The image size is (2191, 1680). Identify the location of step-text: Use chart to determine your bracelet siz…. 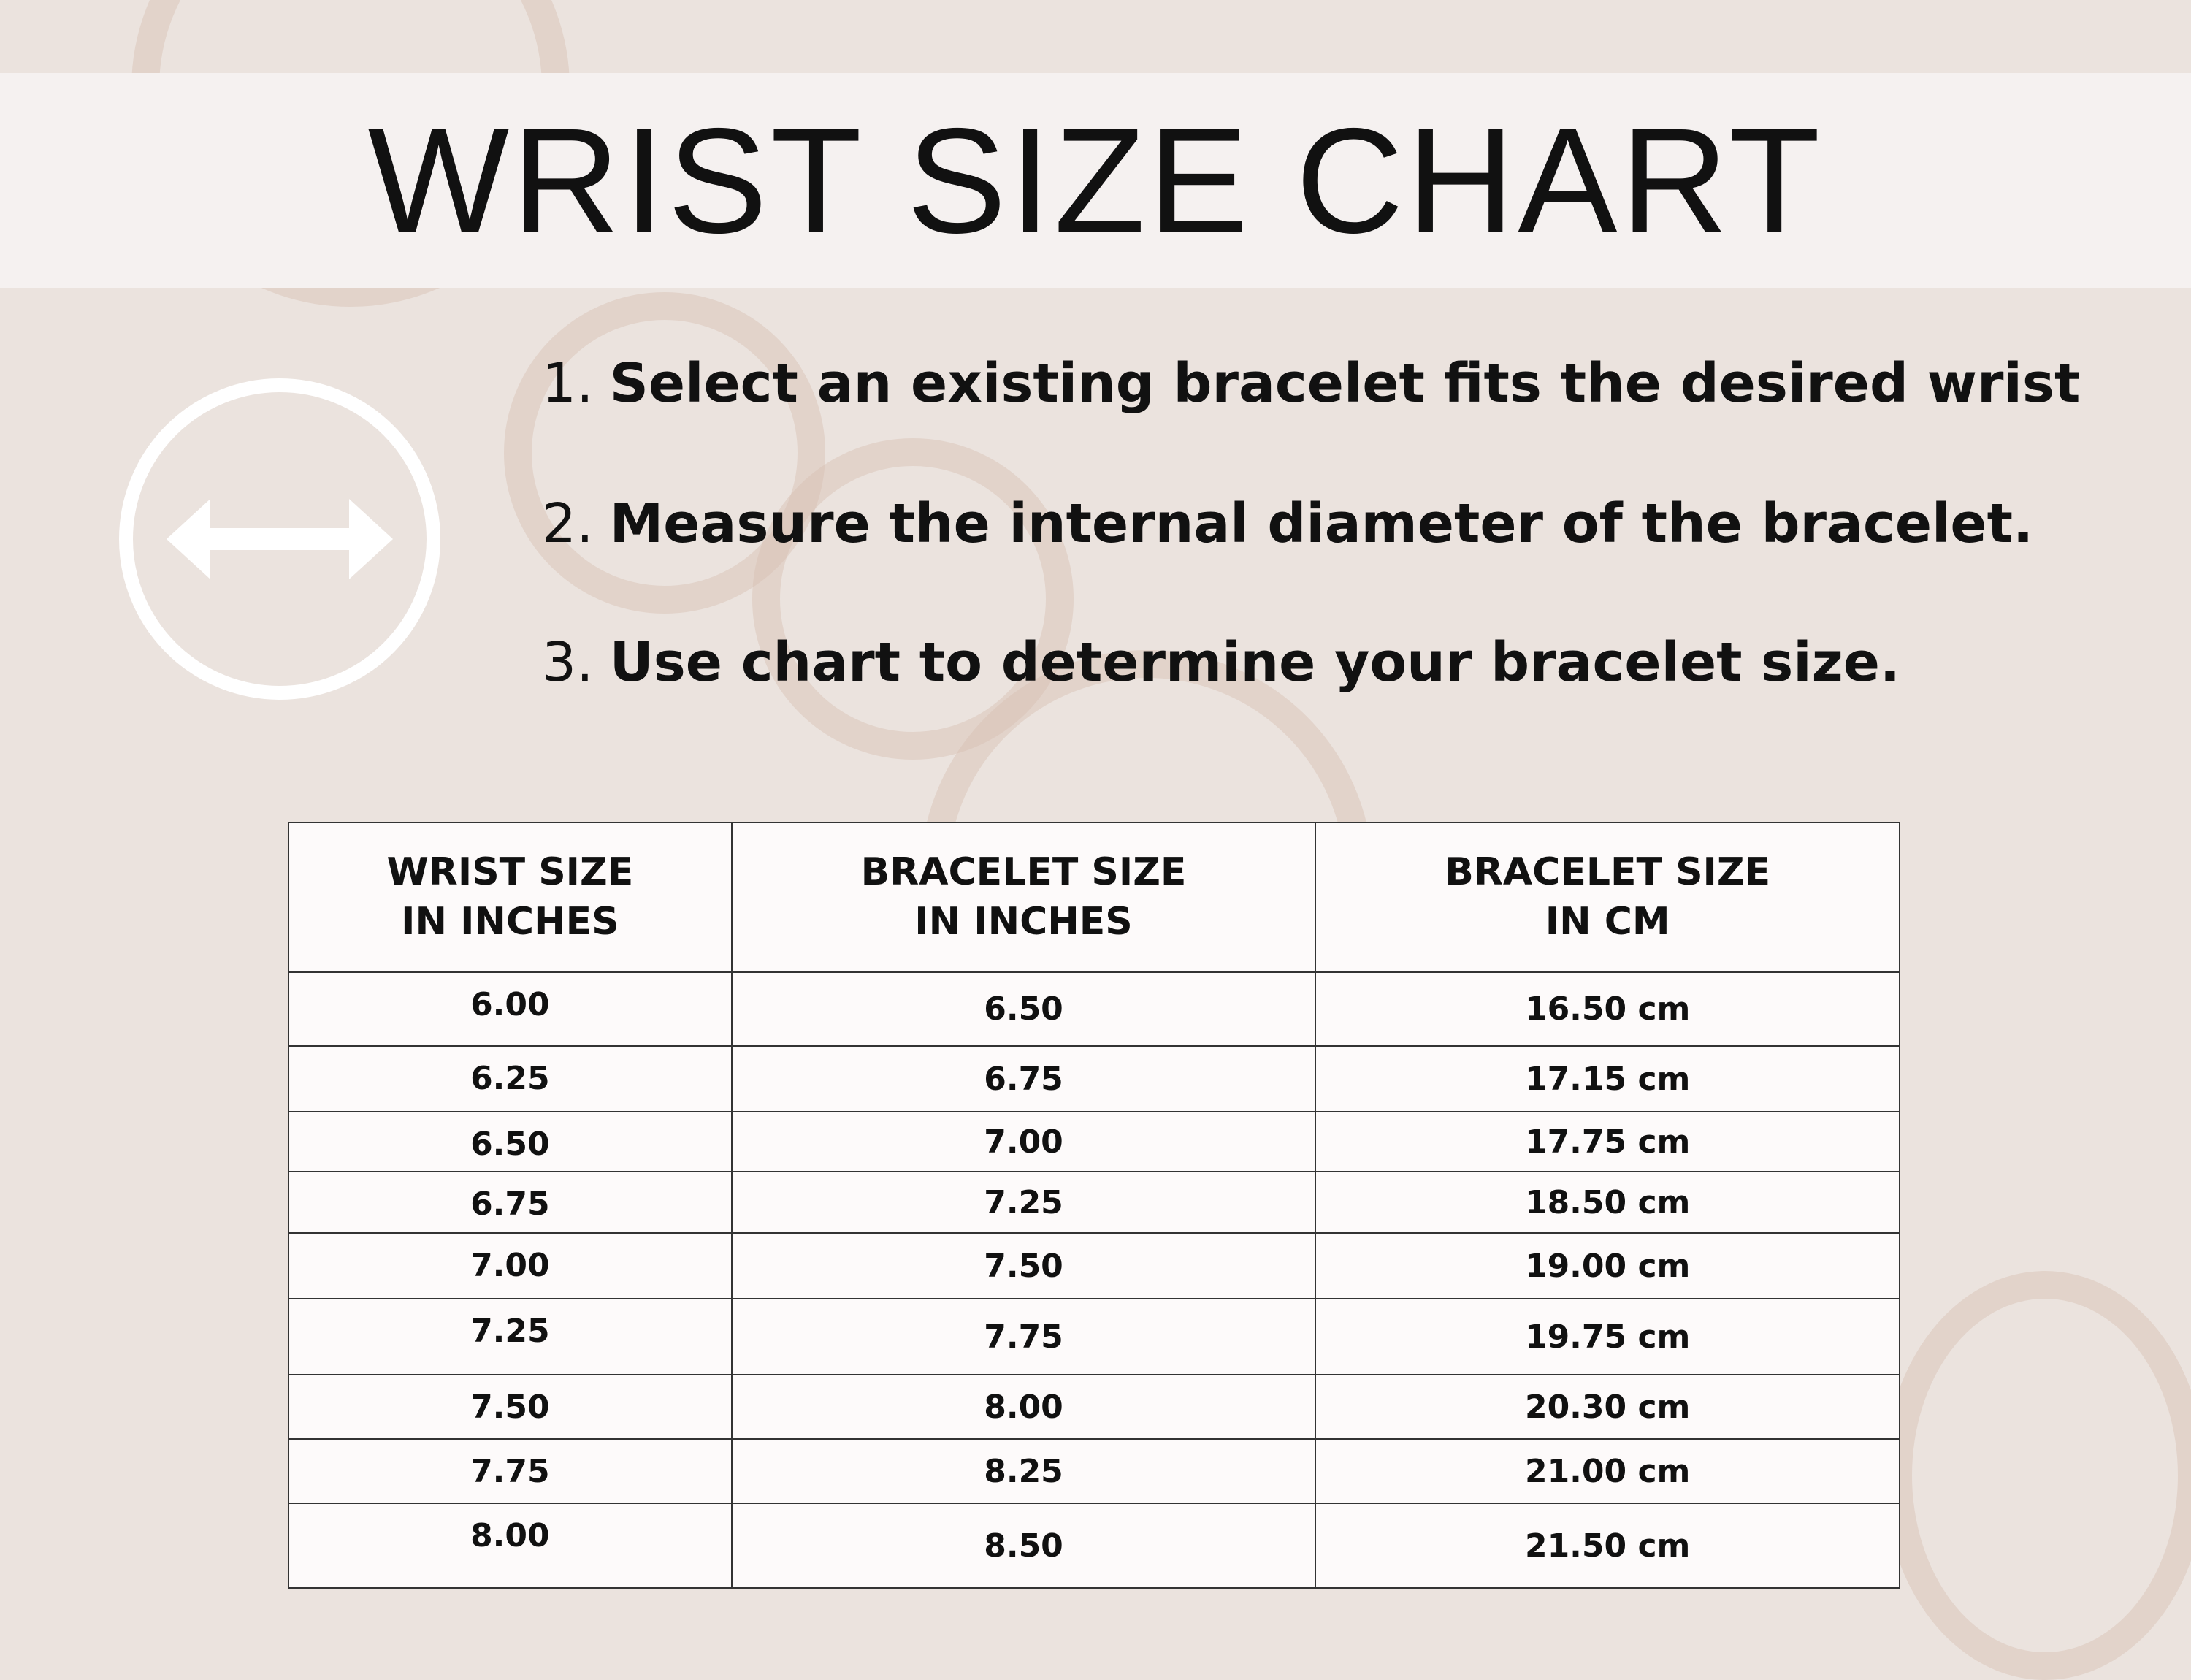
(1255, 662).